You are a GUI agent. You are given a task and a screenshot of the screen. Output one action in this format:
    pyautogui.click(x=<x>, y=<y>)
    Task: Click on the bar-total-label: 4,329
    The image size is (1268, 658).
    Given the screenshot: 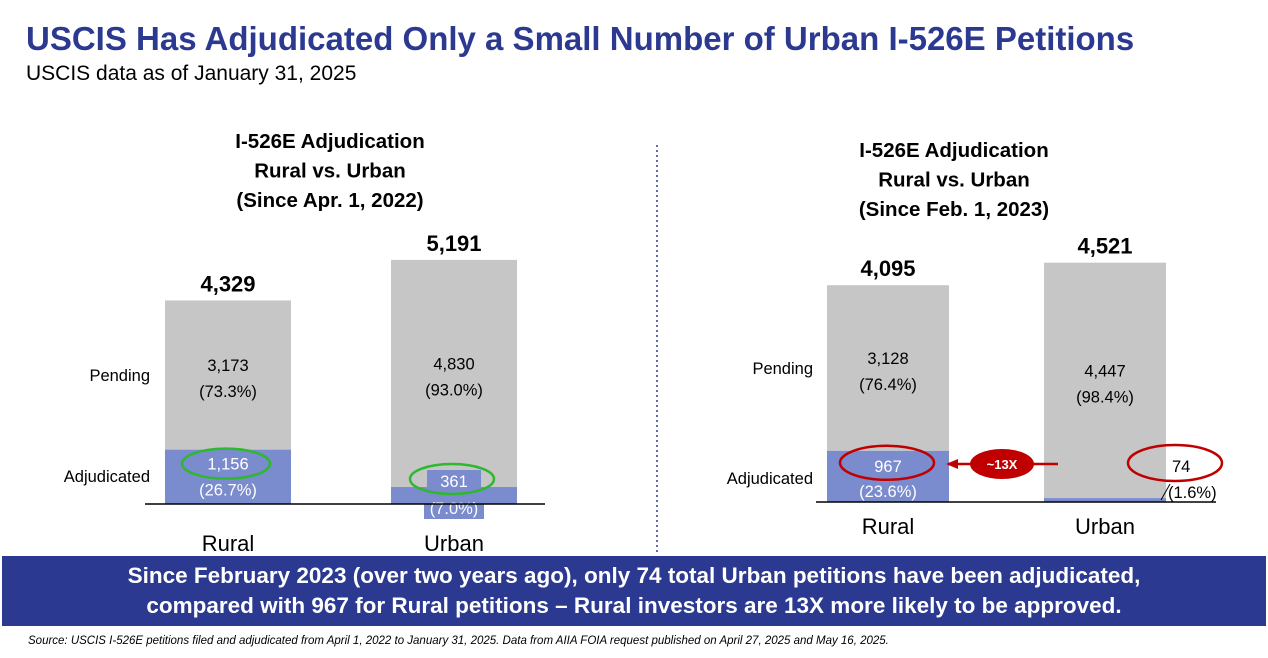 What is the action you would take?
    pyautogui.click(x=227, y=283)
    